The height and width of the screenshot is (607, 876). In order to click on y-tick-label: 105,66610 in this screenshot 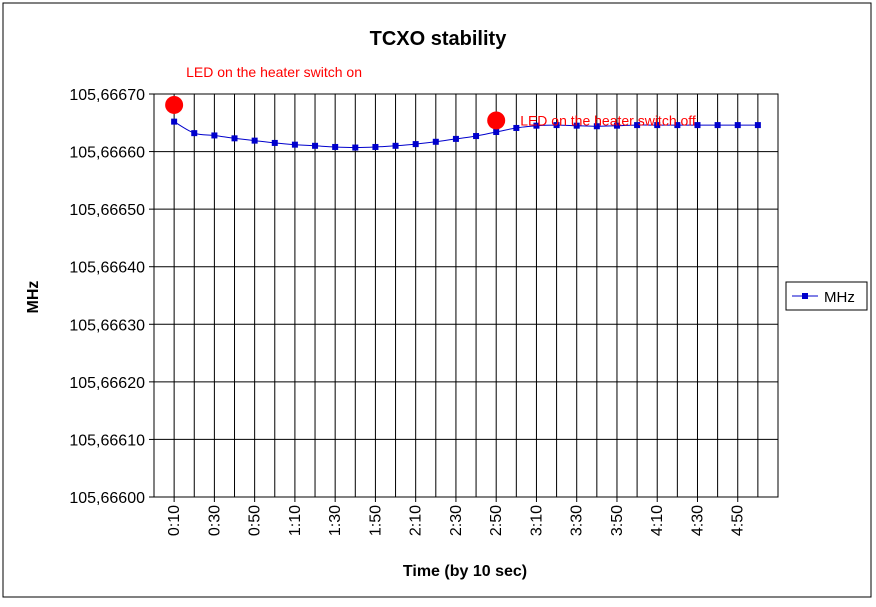, I will do `click(107, 440)`.